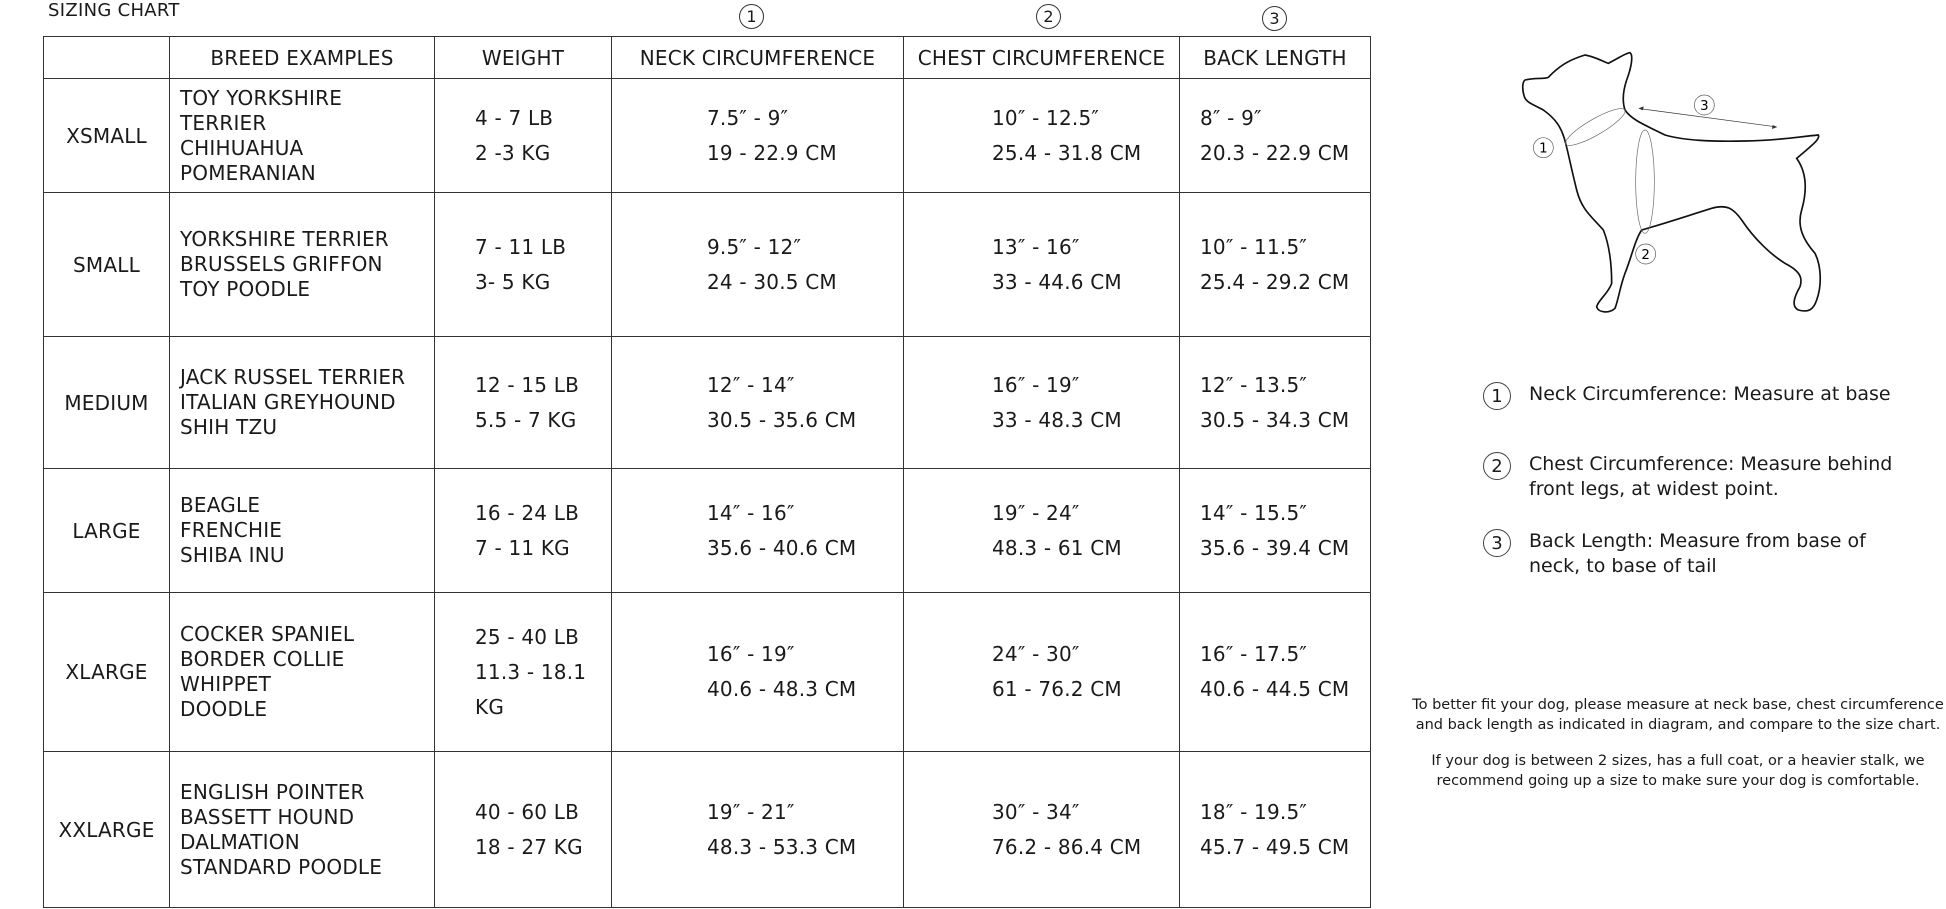 Image resolution: width=1946 pixels, height=909 pixels. Describe the element at coordinates (1645, 255) in the screenshot. I see `diagram-marker-2: 2` at that location.